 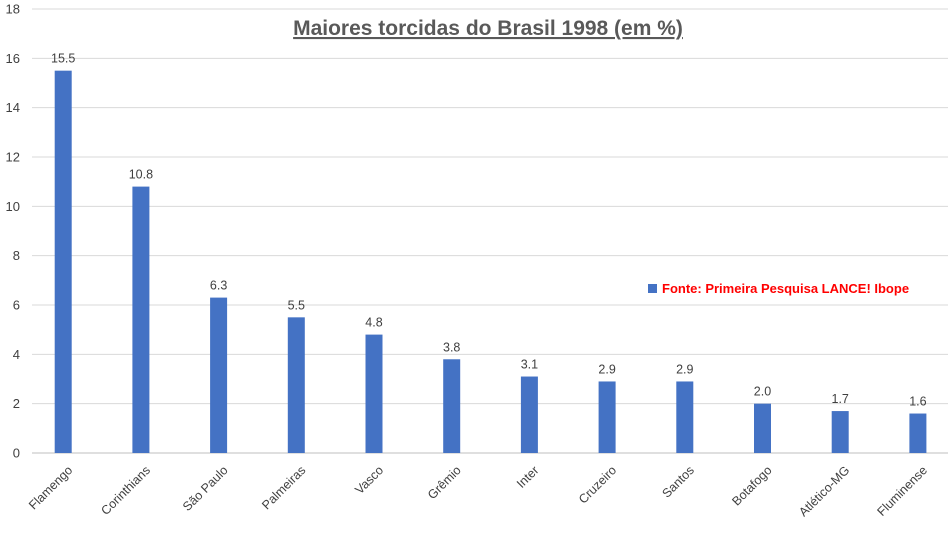 I want to click on x-tick-label: Flamengo, so click(x=50, y=487).